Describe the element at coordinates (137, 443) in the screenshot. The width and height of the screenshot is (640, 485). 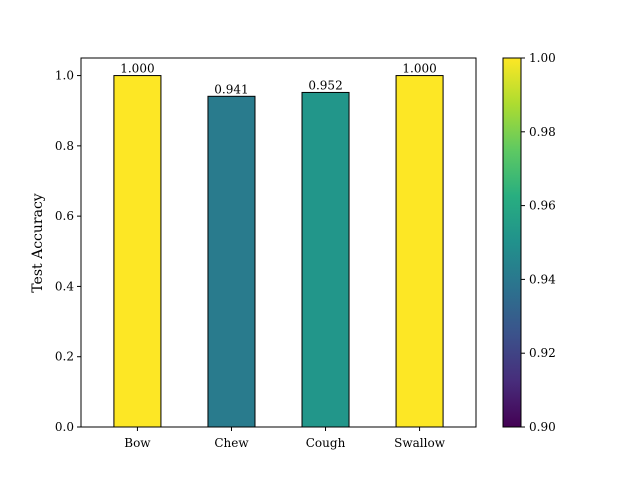
I see `x-tick-label: Bow` at that location.